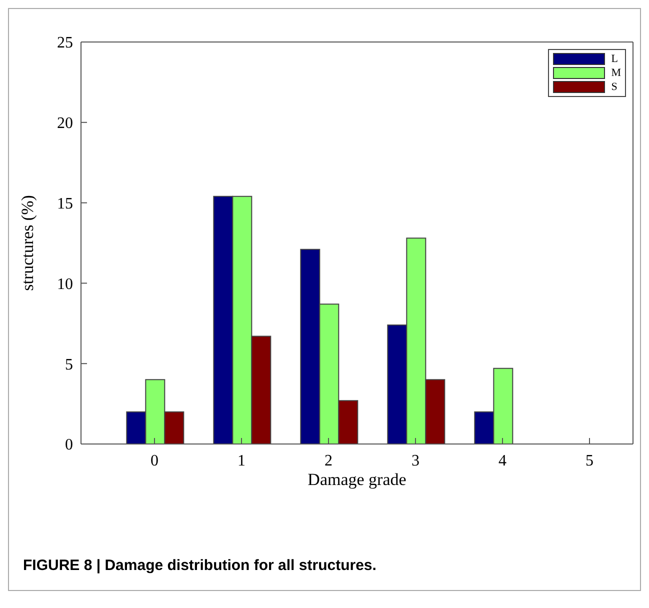 The width and height of the screenshot is (649, 608). Describe the element at coordinates (154, 461) in the screenshot. I see `x-tick-label: 0` at that location.